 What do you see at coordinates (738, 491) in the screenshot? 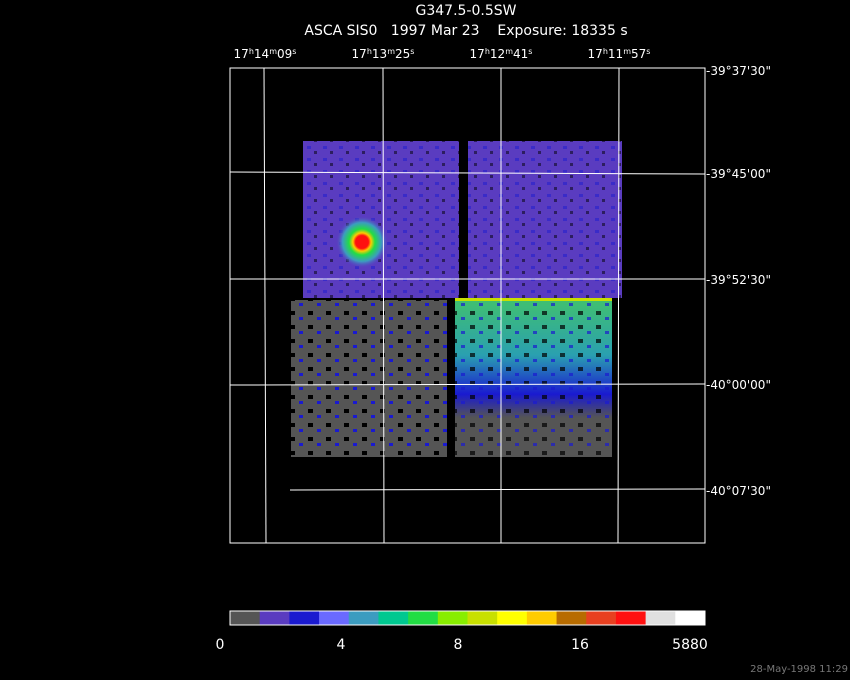
I see `dec-label: -40°07'30"` at bounding box center [738, 491].